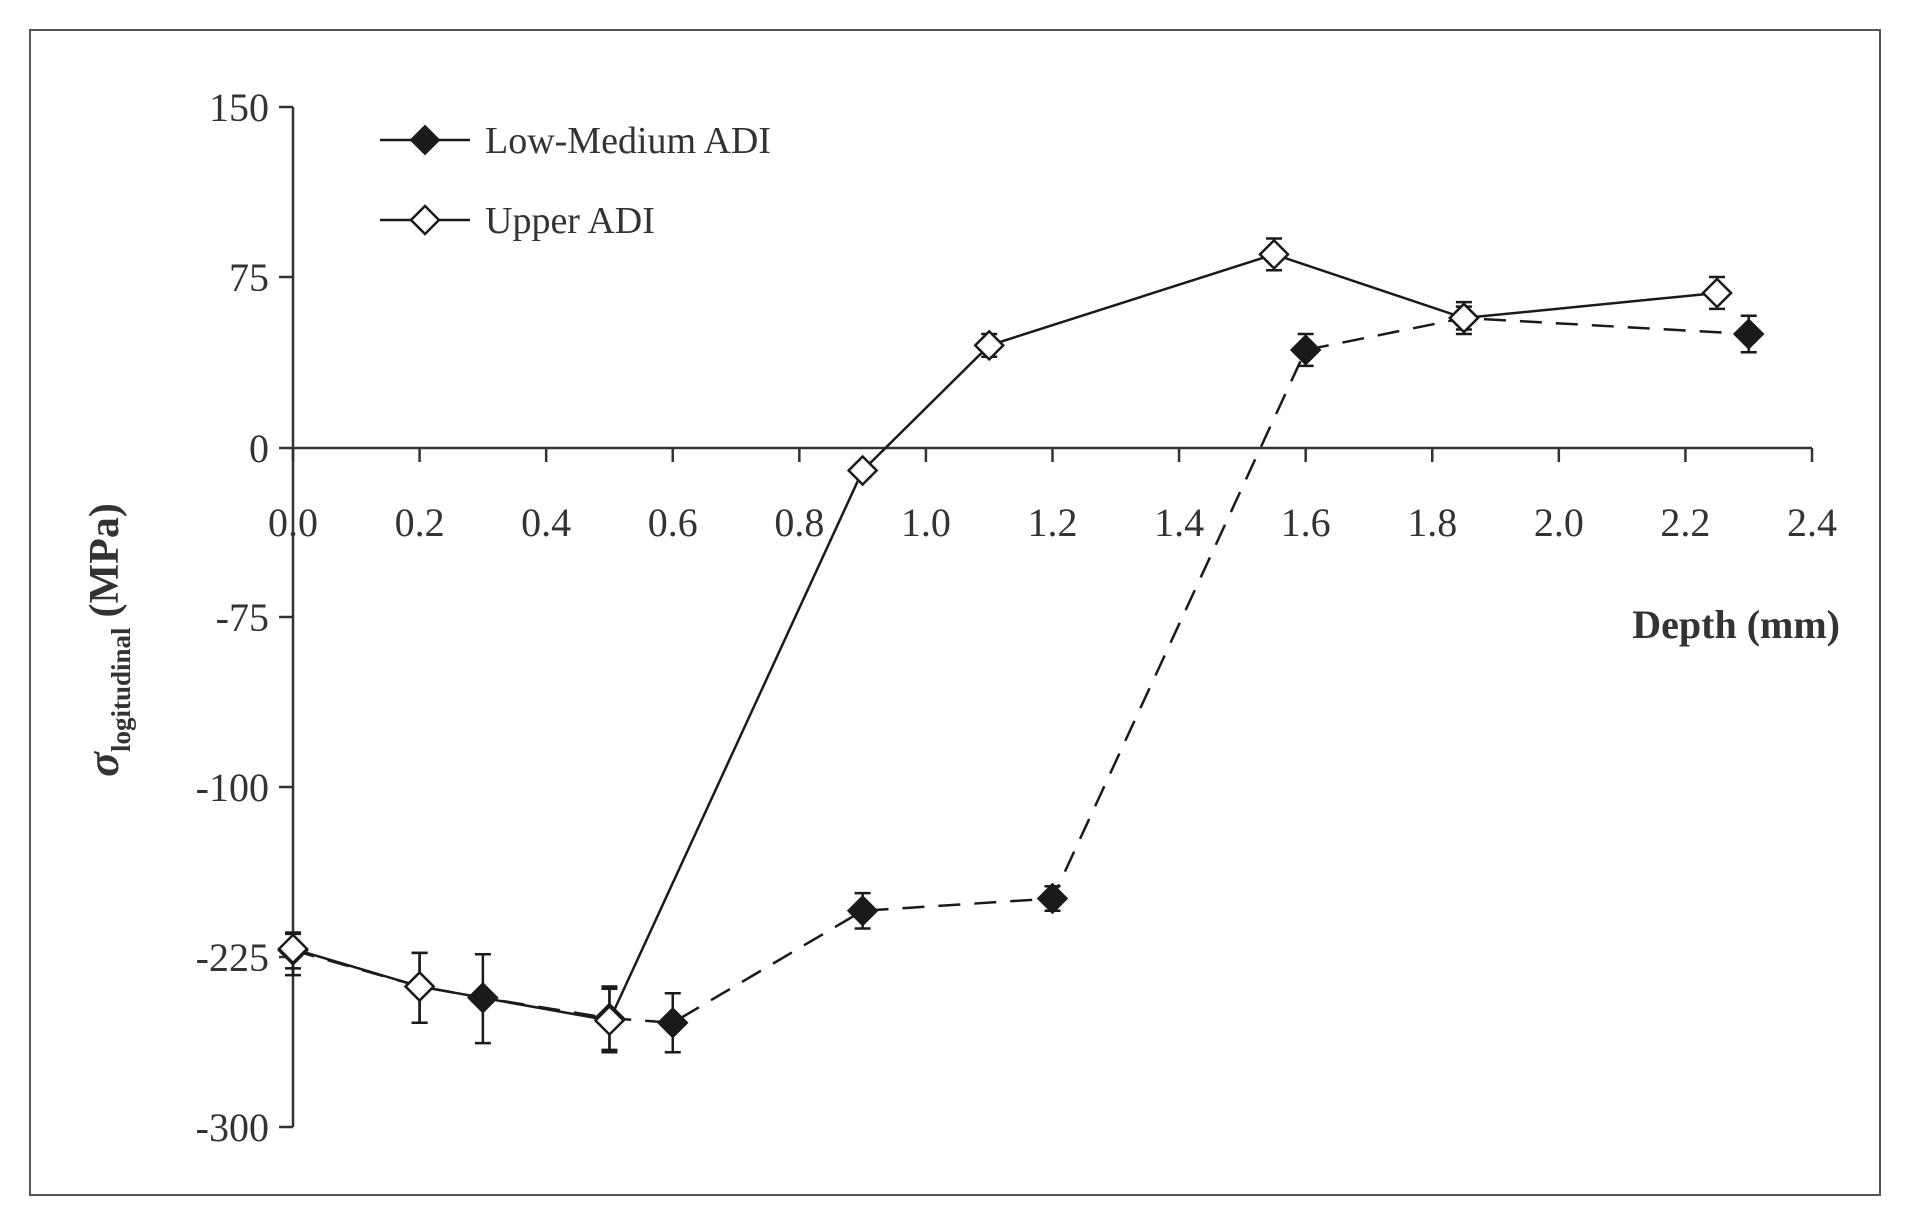 The image size is (1910, 1221). I want to click on x-tick-label: 1.2, so click(1053, 522).